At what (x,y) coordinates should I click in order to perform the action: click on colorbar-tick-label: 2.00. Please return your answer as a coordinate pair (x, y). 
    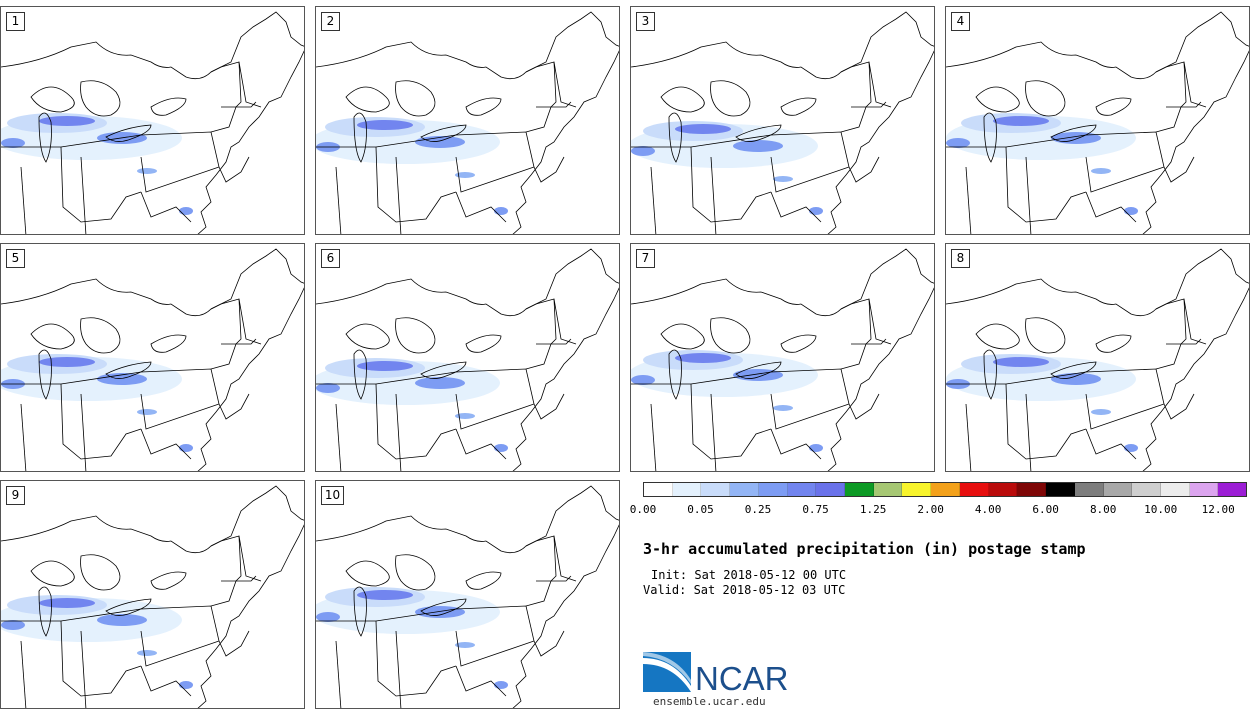
    Looking at the image, I should click on (930, 509).